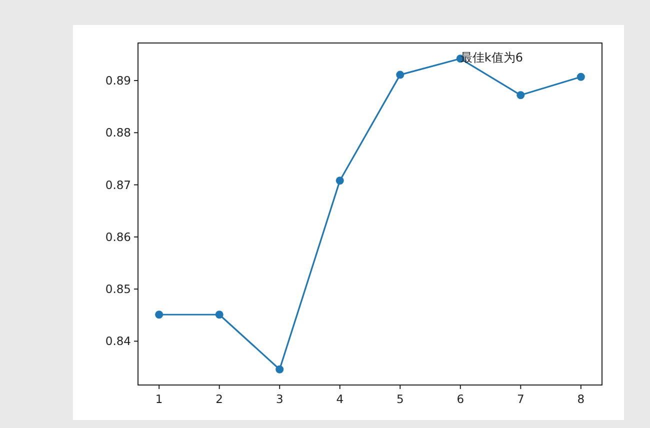 This screenshot has height=428, width=650. Describe the element at coordinates (118, 289) in the screenshot. I see `y-tick-label: 0.85` at that location.